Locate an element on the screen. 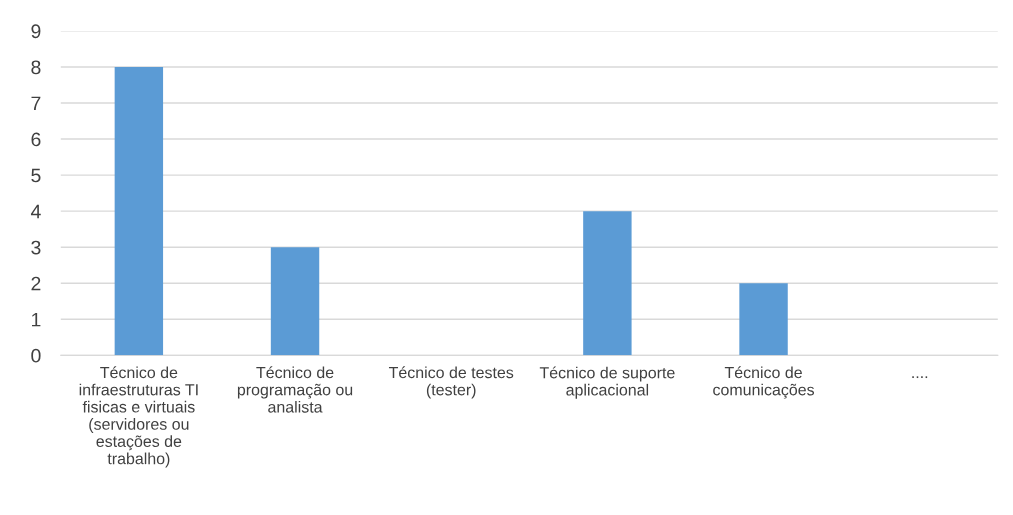  x-tick-label: Técnico de suporte aplicacional is located at coordinates (607, 382).